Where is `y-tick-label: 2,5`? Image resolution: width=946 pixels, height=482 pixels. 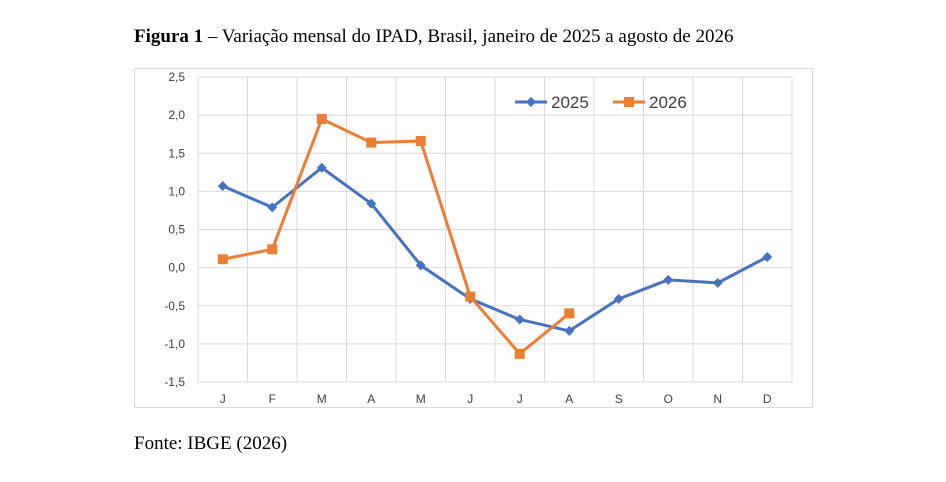
y-tick-label: 2,5 is located at coordinates (176, 77).